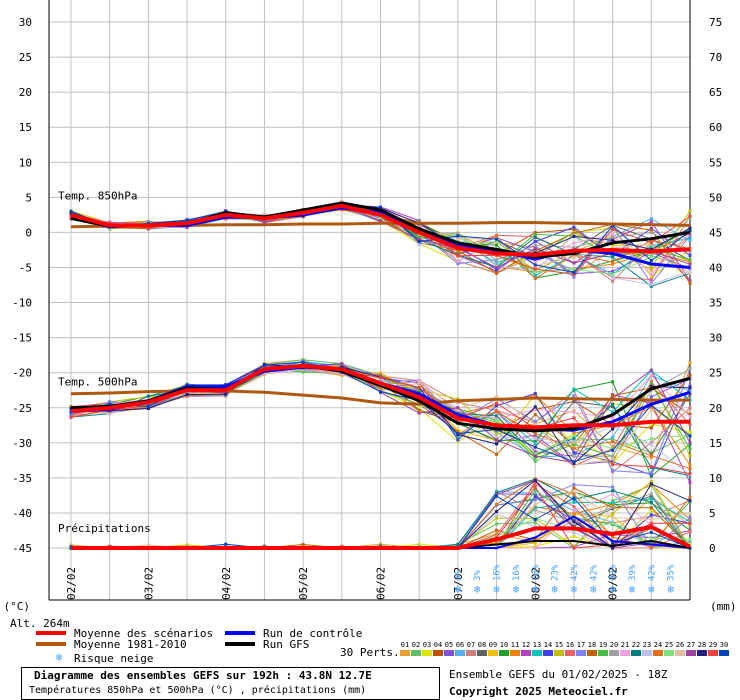 This screenshot has height=700, width=740. I want to click on member-23-t850-point, so click(419, 245).